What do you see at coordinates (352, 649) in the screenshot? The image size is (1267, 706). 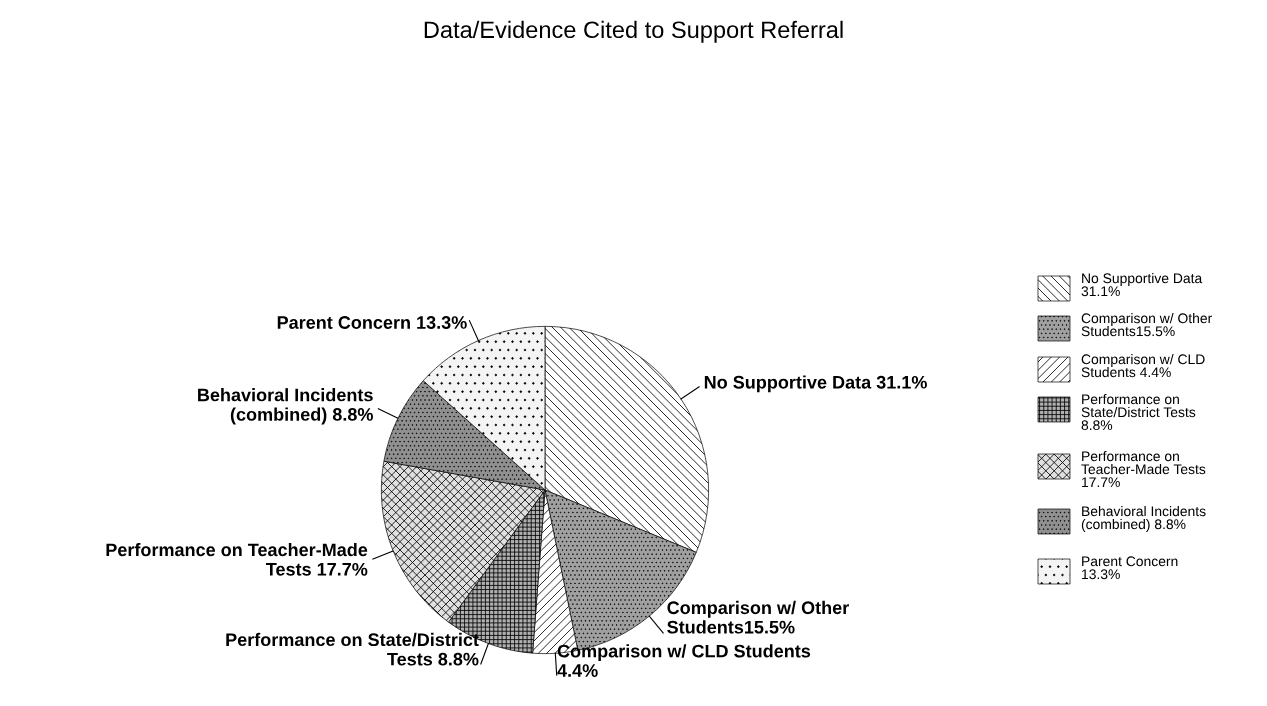 I see `data-label: Performance on State/District Tests 8.8%` at bounding box center [352, 649].